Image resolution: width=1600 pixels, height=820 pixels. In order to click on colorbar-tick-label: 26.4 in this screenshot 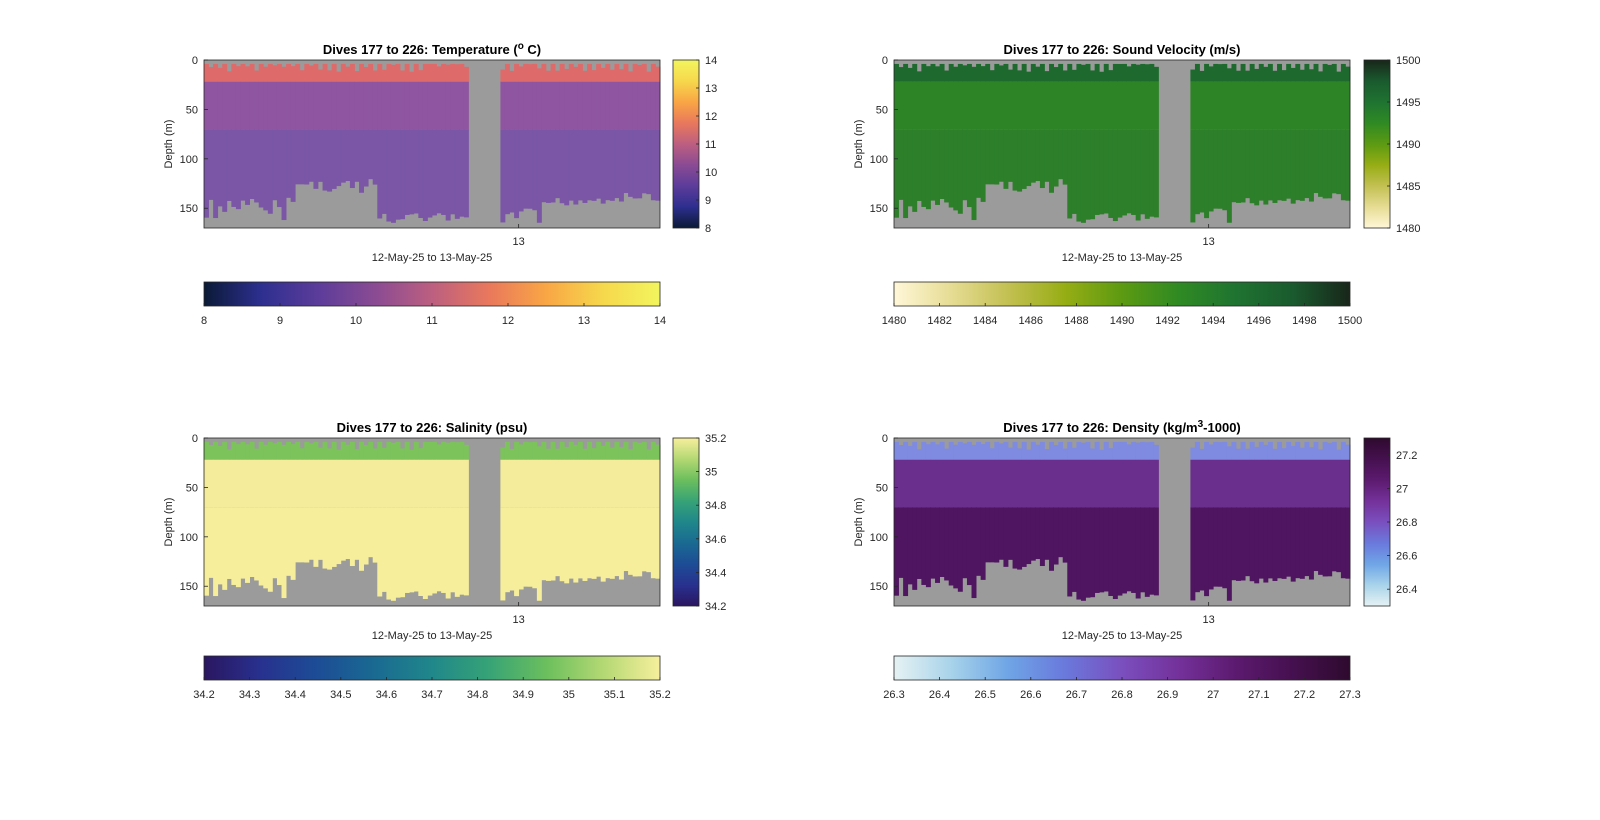, I will do `click(1406, 590)`.